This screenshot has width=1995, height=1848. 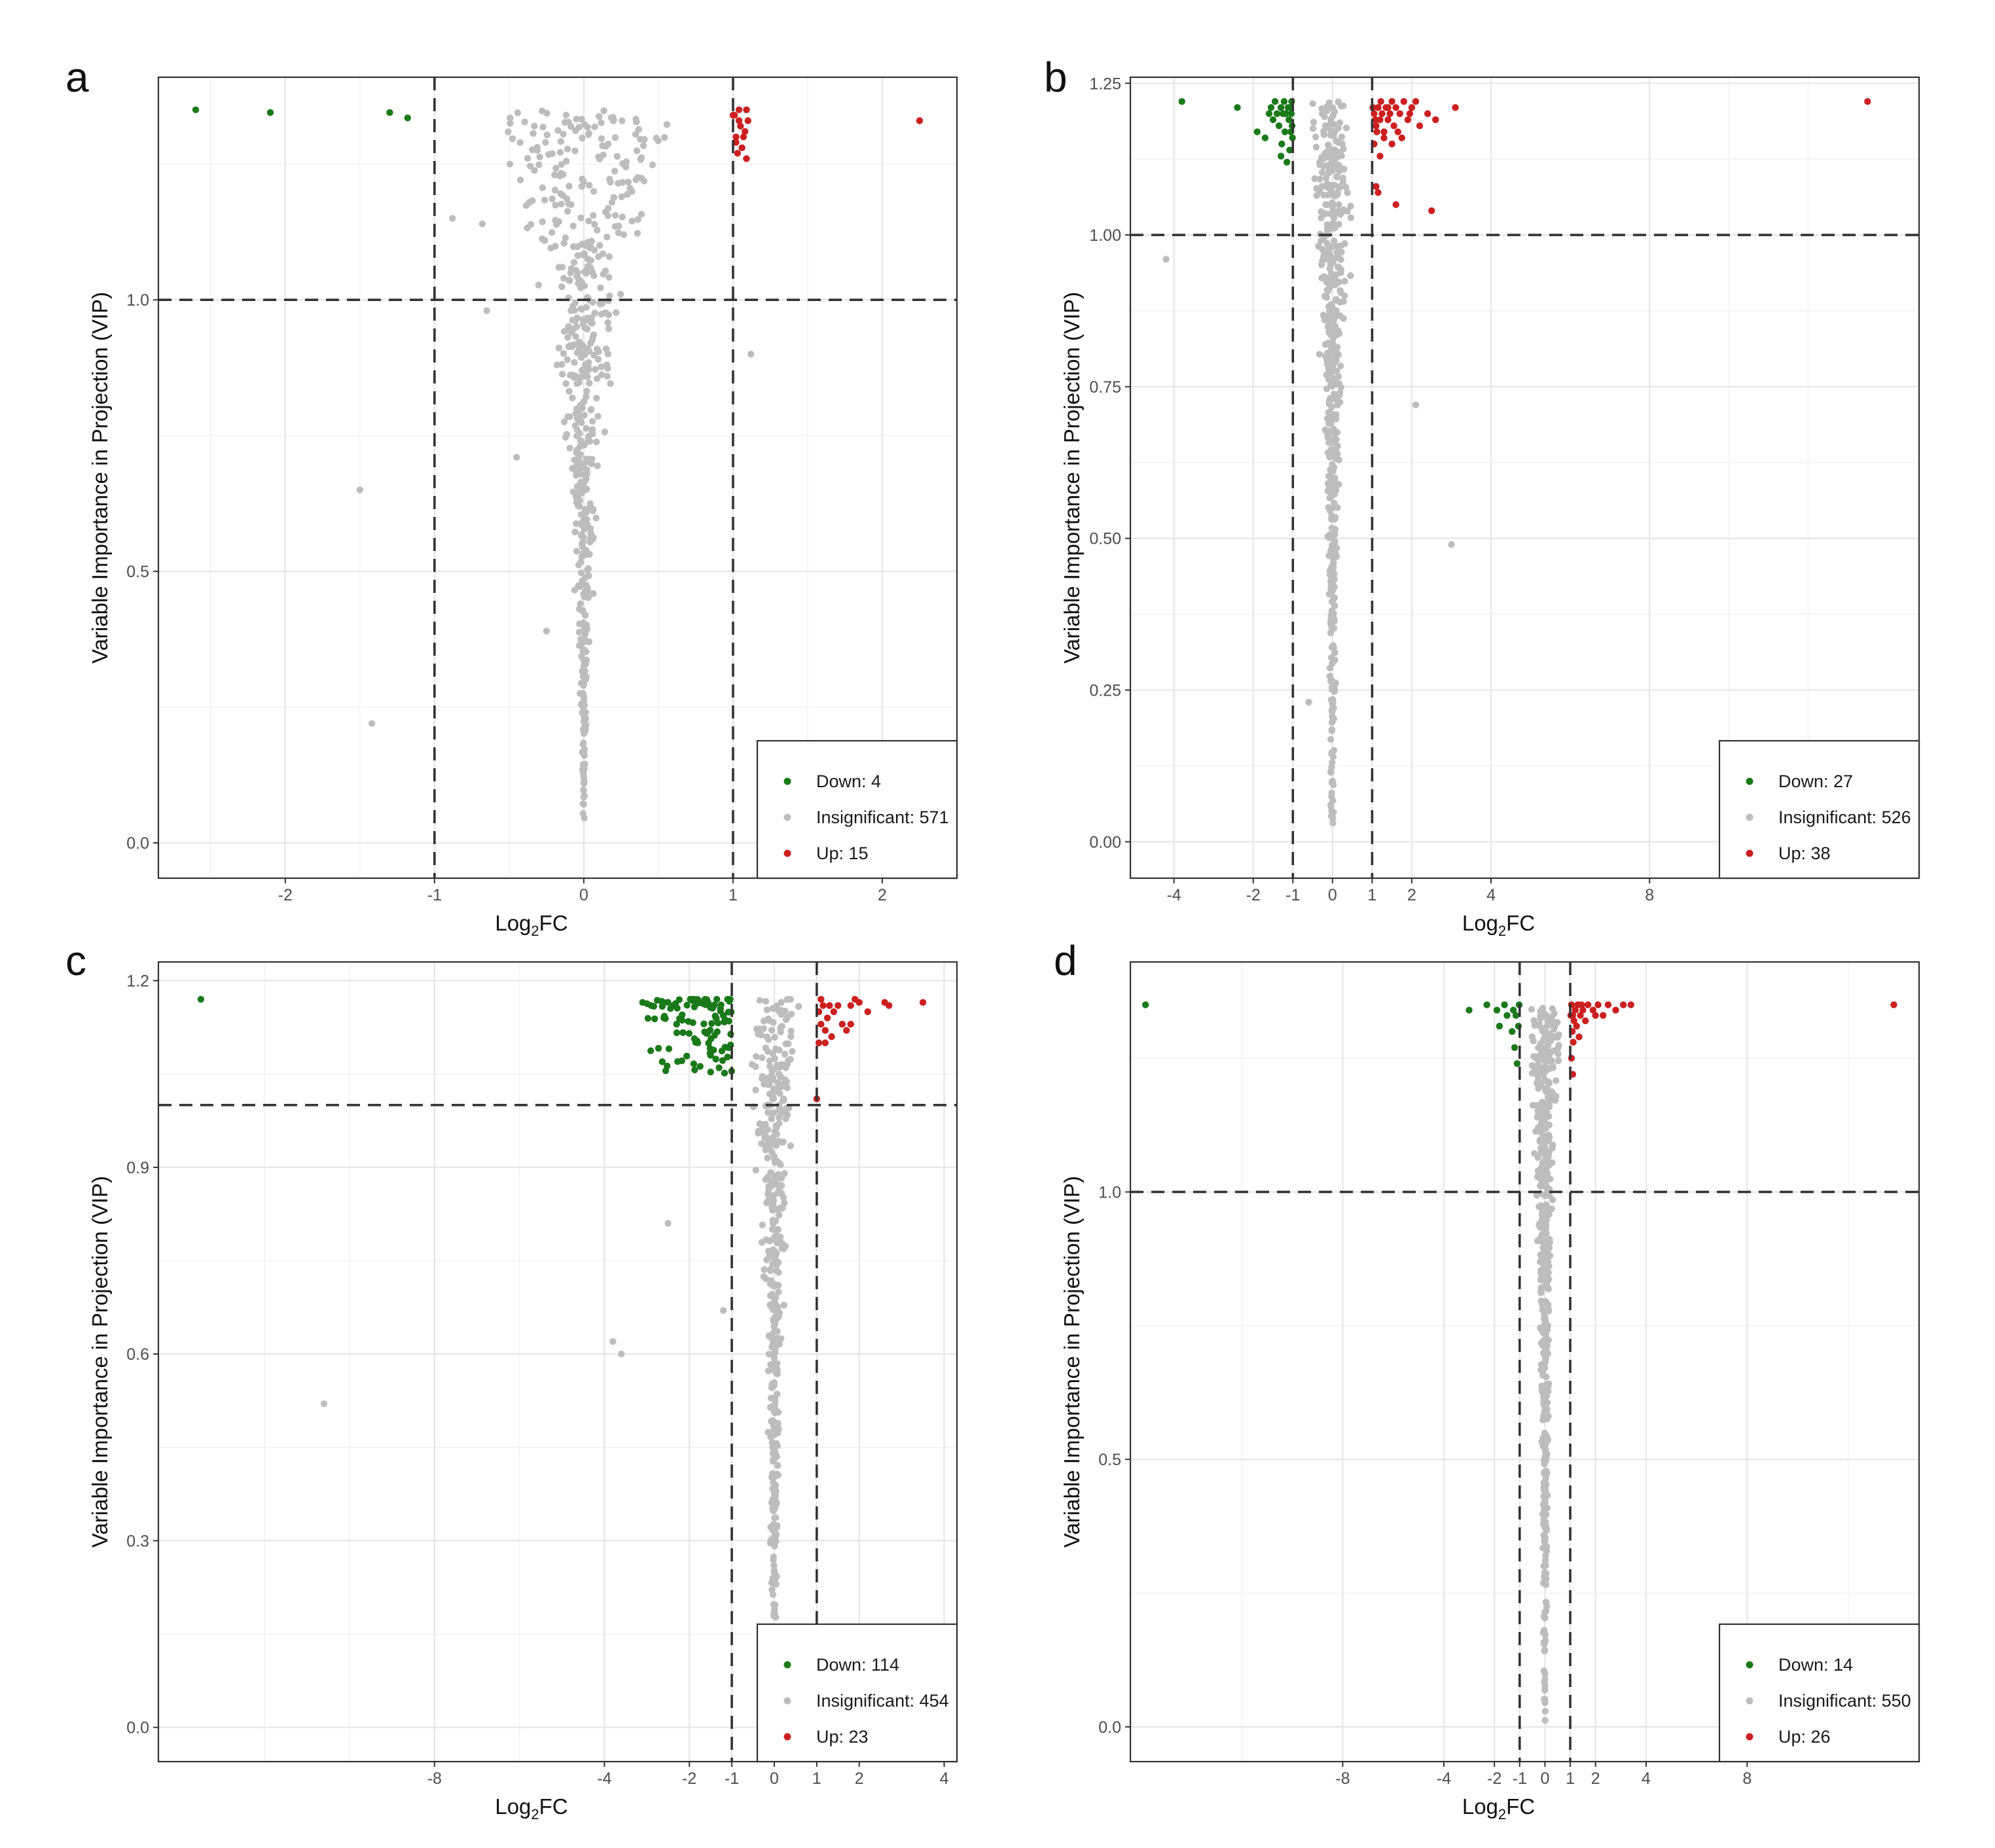 What do you see at coordinates (1646, 1778) in the screenshot?
I see `x-tick-label: 4` at bounding box center [1646, 1778].